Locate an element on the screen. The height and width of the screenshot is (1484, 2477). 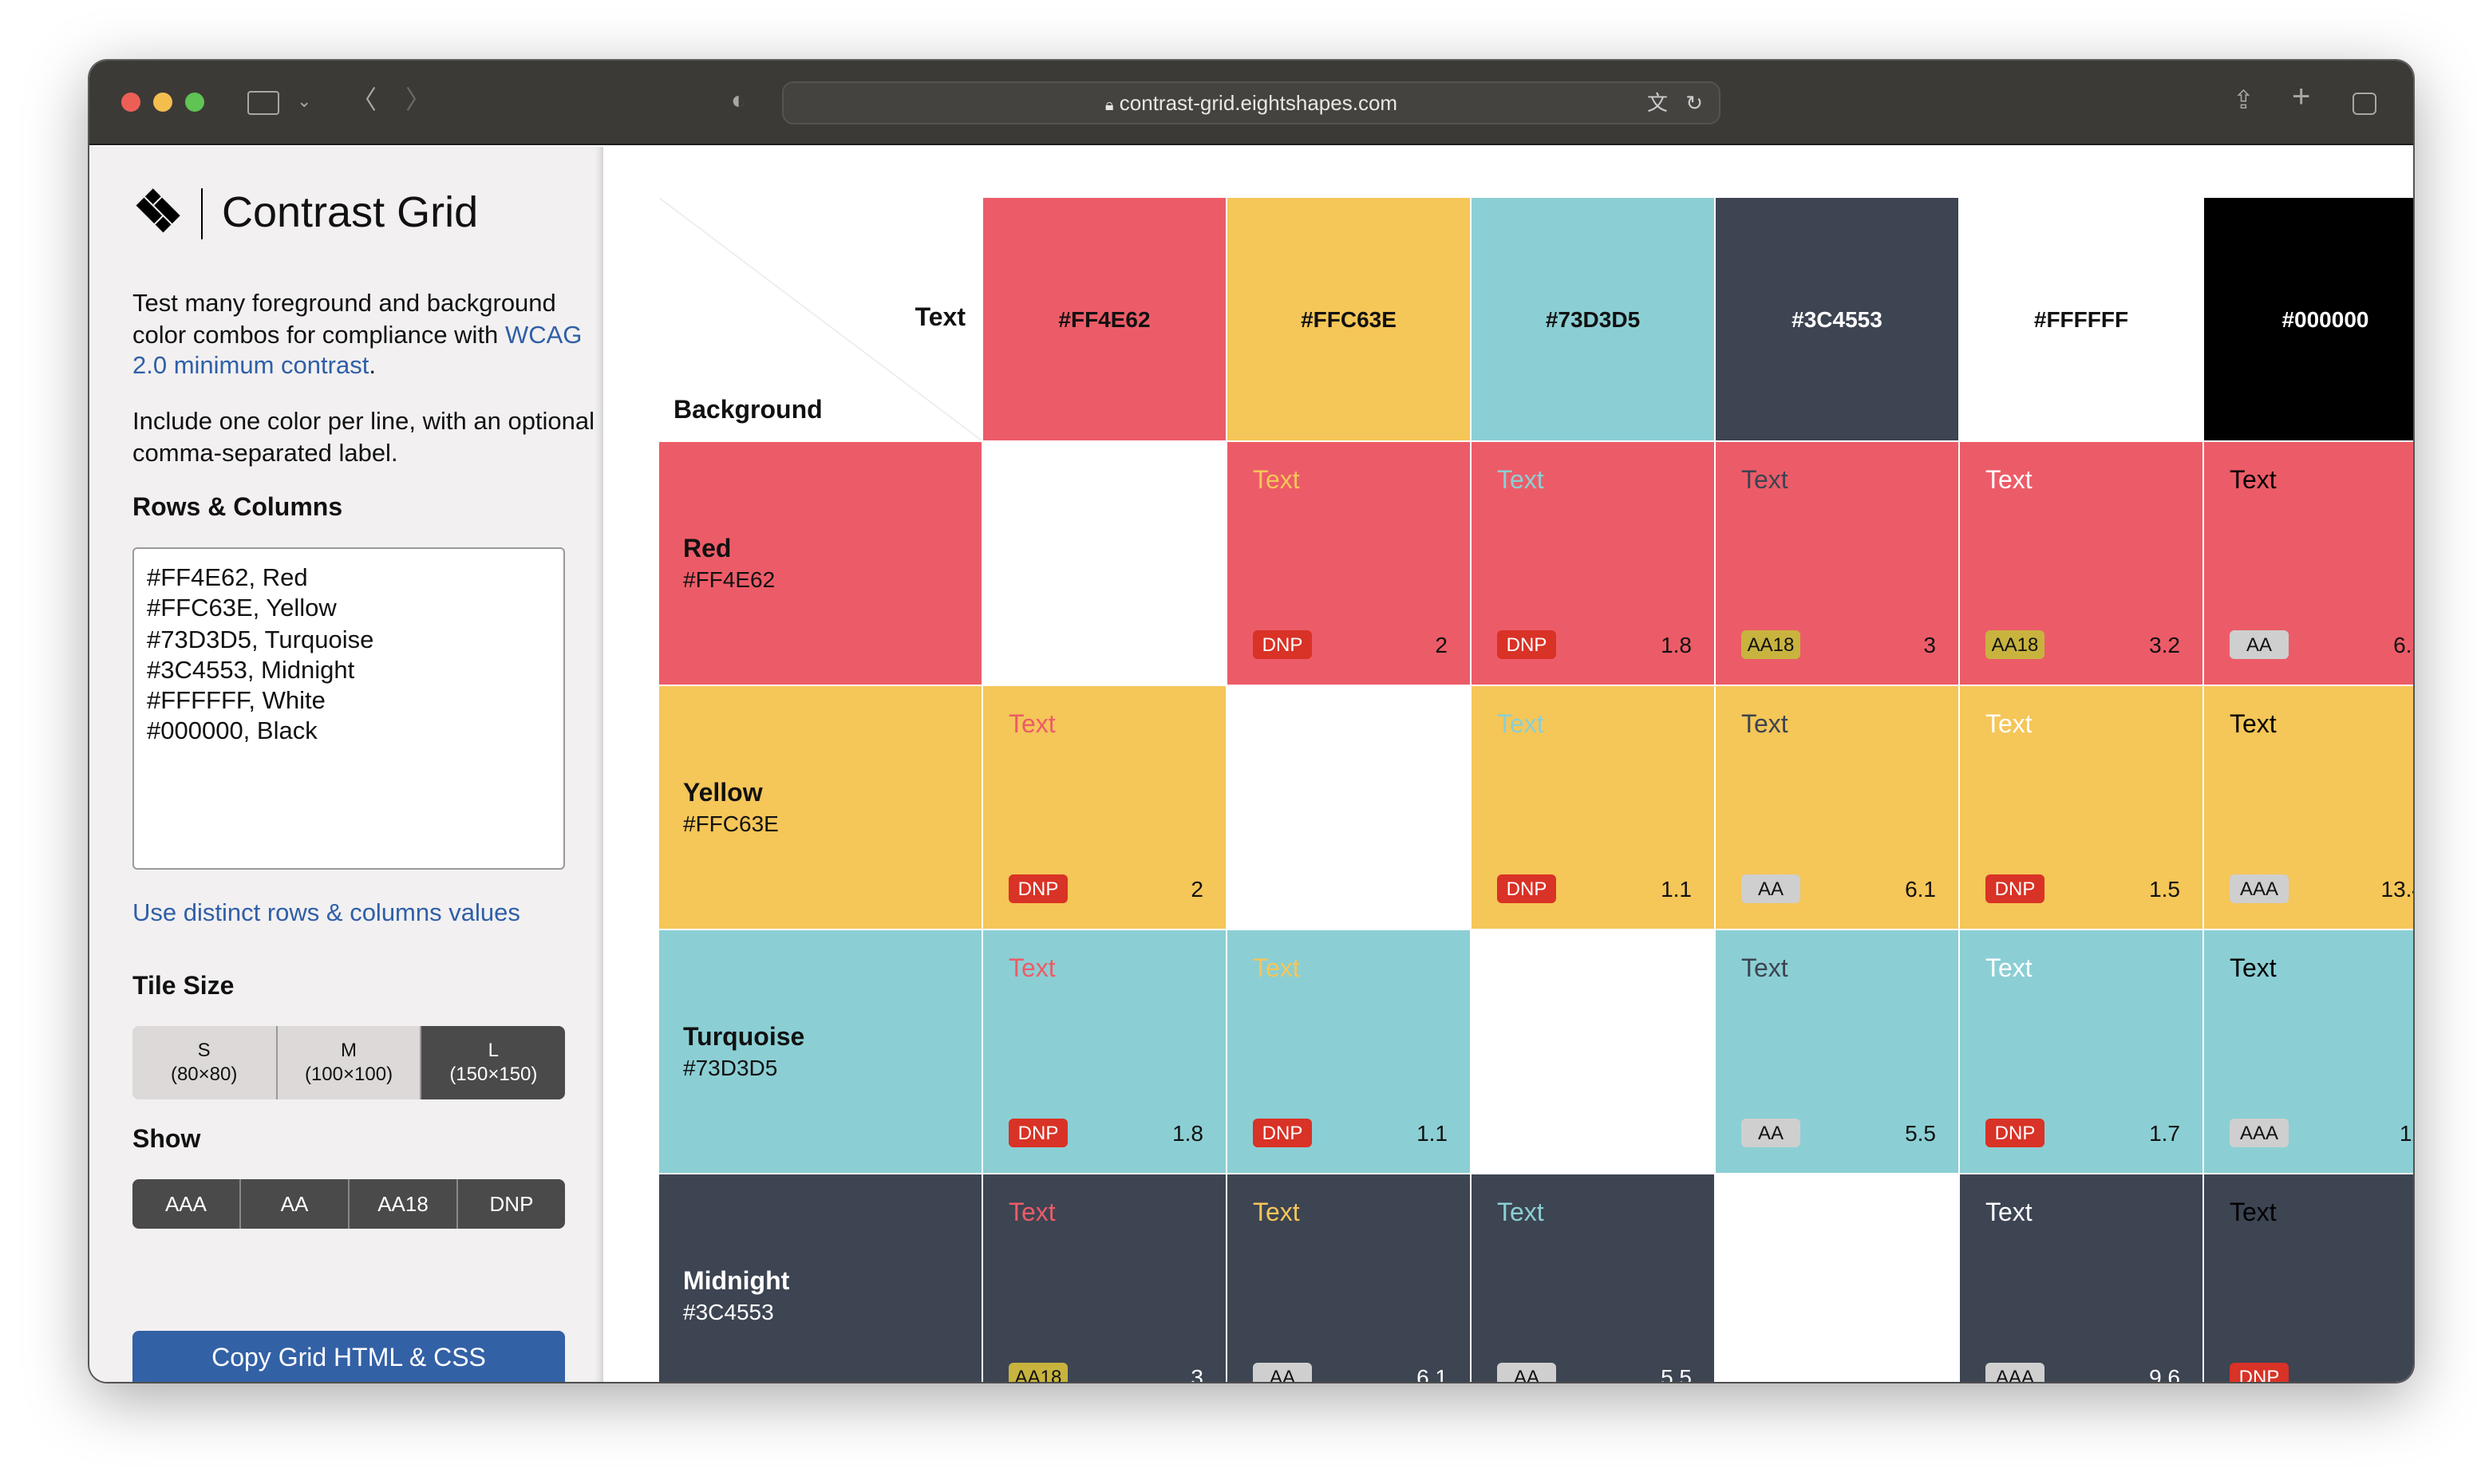
row-label: Red is located at coordinates (707, 549).